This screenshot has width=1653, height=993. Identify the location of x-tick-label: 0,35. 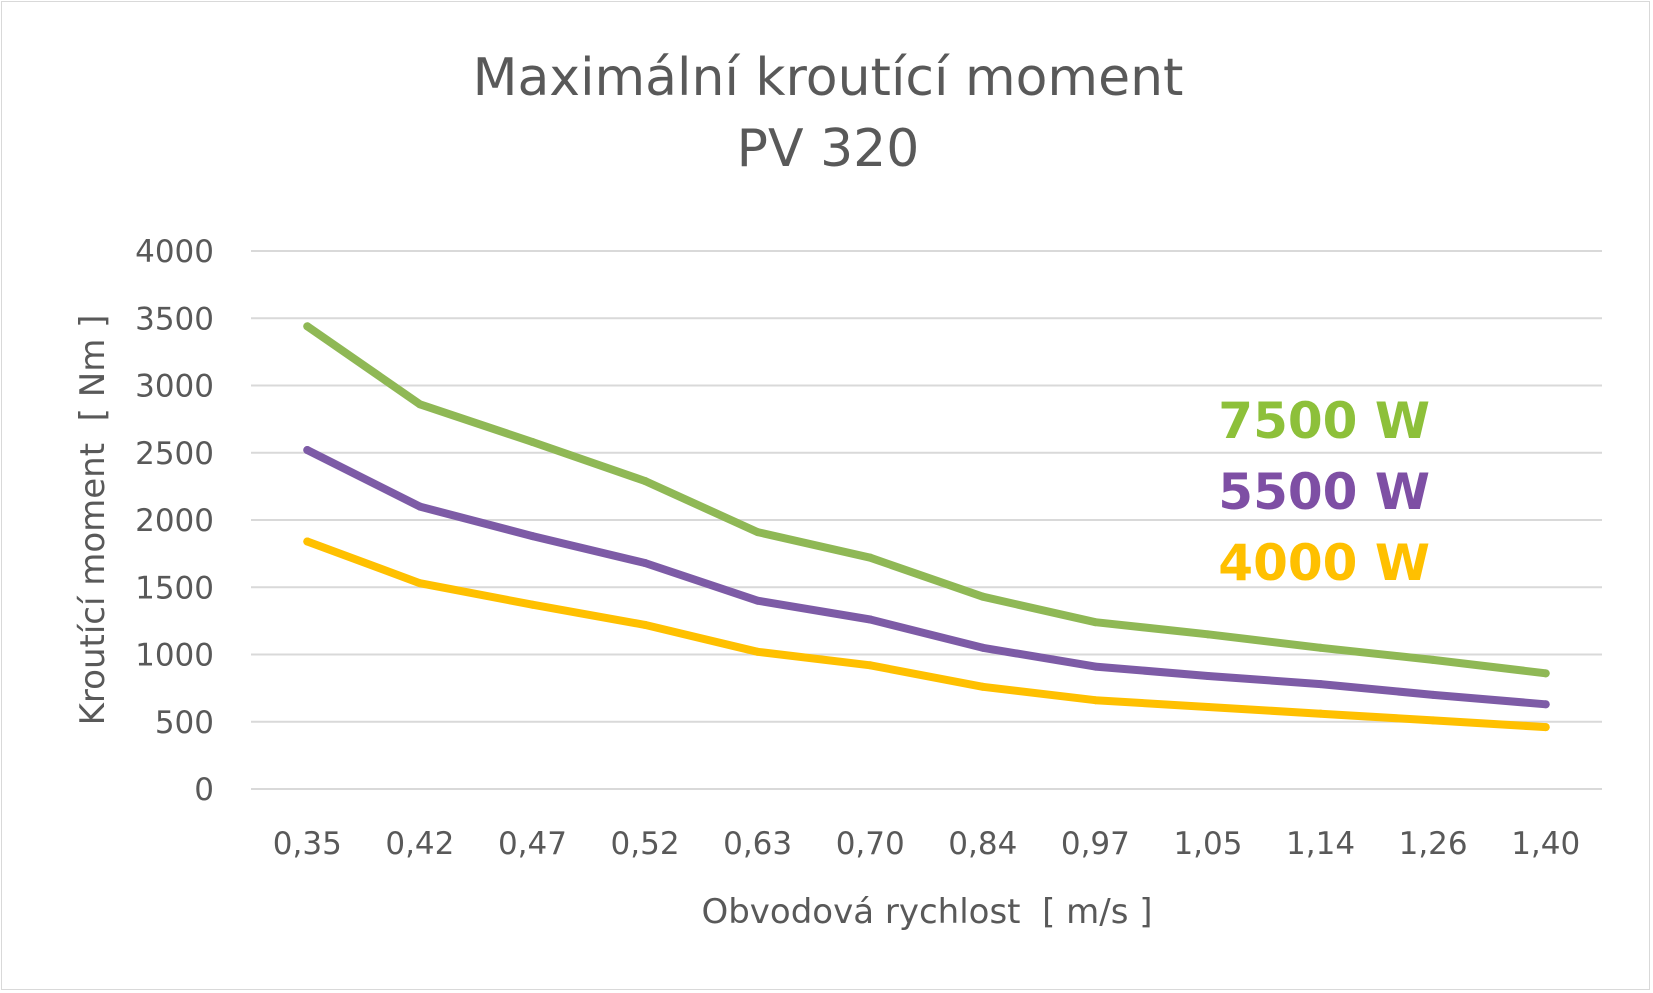
(307, 844).